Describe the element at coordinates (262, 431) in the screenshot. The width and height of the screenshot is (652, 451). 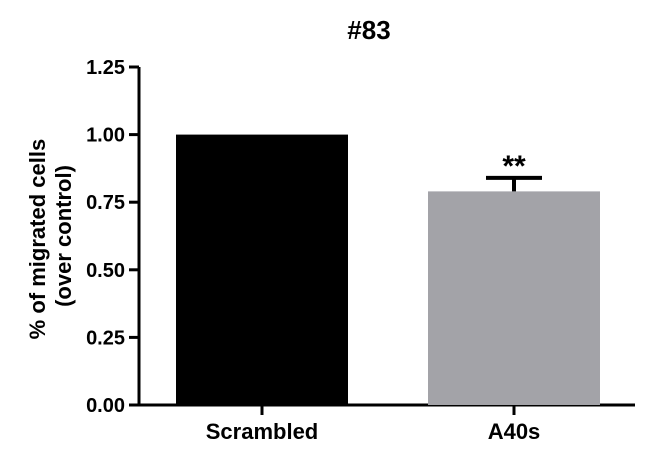
I see `x-tick-label: Scrambled` at that location.